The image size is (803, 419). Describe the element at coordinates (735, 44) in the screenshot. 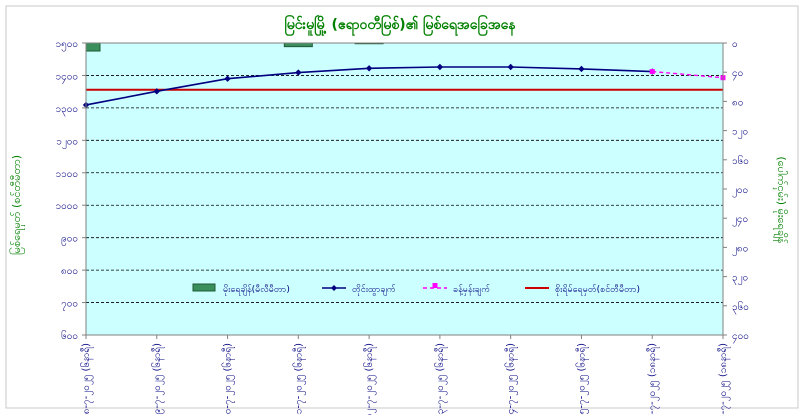

I see `y-right-tick-label: ၀` at that location.